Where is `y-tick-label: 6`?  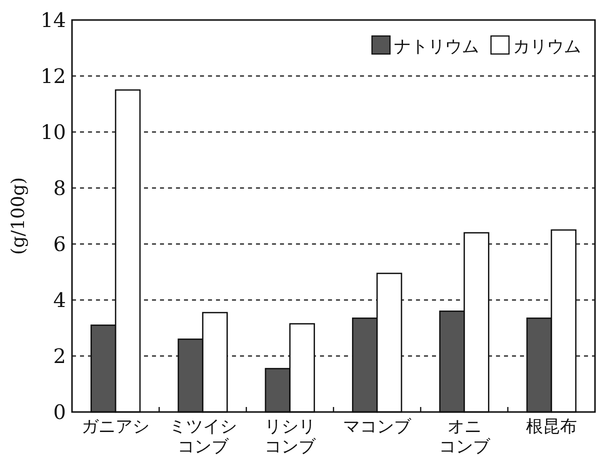 y-tick-label: 6 is located at coordinates (59, 244).